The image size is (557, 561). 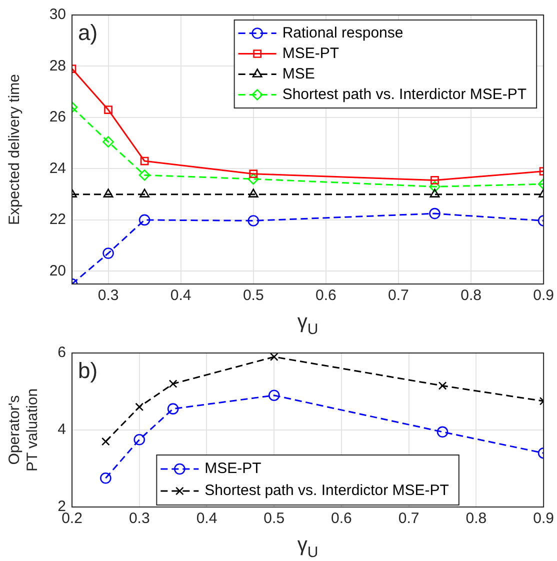 I want to click on y-axis-title: Operator's PT valuation, so click(x=24, y=430).